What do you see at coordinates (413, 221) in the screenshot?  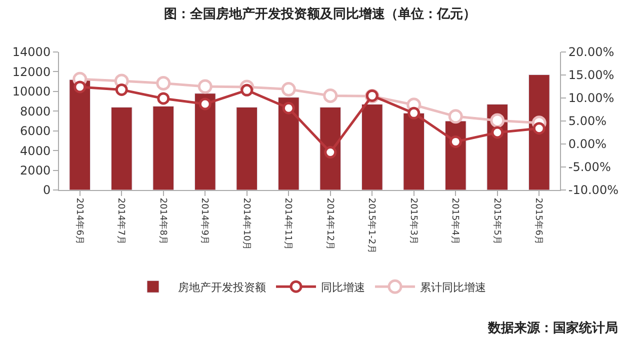 I see `x-tick-label: 2015年3月` at bounding box center [413, 221].